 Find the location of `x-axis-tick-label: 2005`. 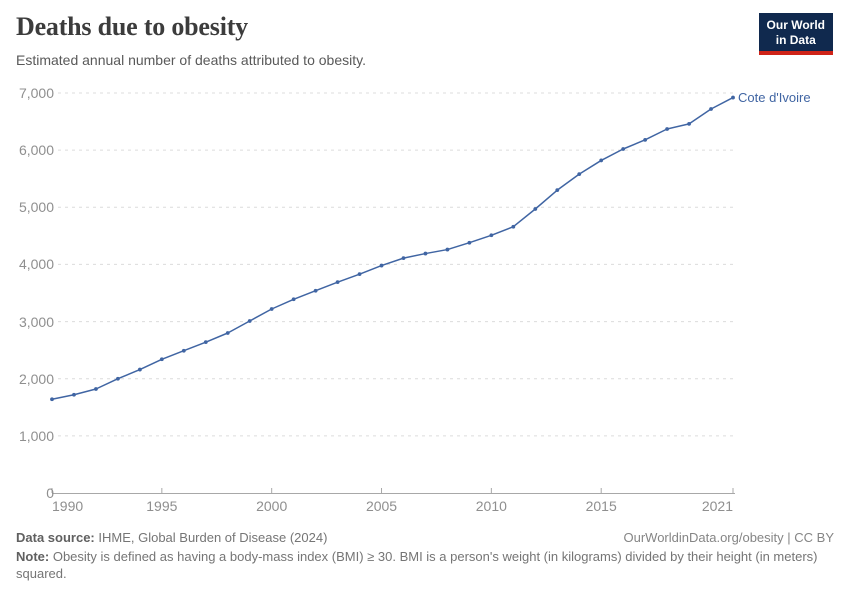

x-axis-tick-label: 2005 is located at coordinates (381, 506).